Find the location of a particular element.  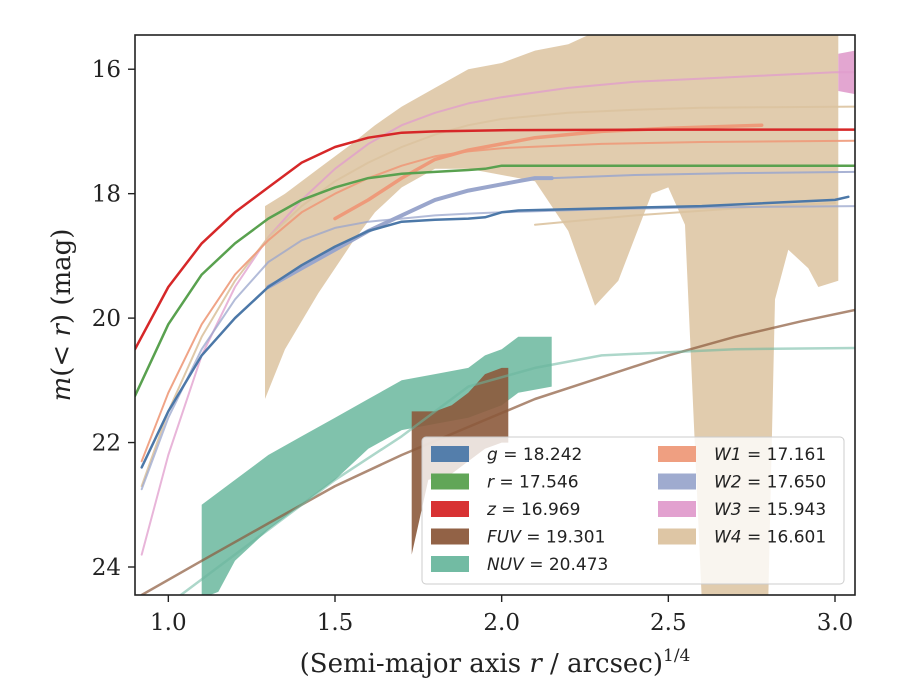

legend-swatch-z is located at coordinates (450, 509).